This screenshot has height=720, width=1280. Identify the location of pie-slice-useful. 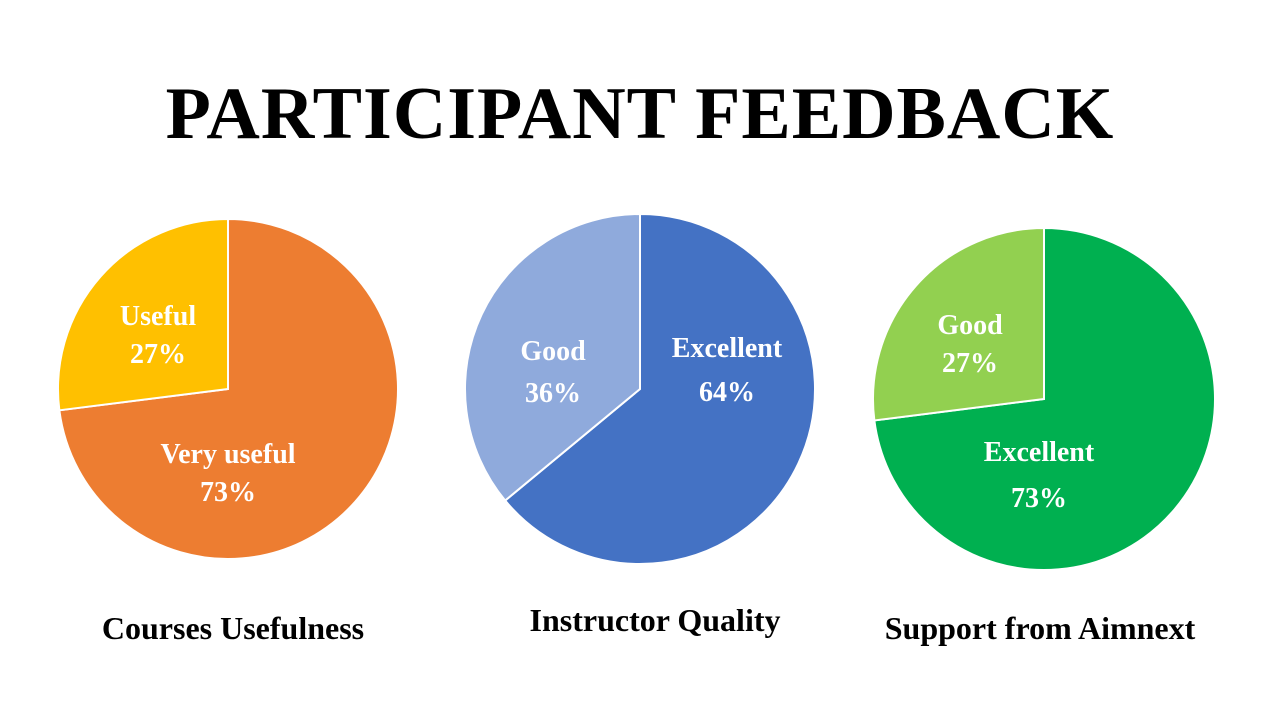
(143, 314).